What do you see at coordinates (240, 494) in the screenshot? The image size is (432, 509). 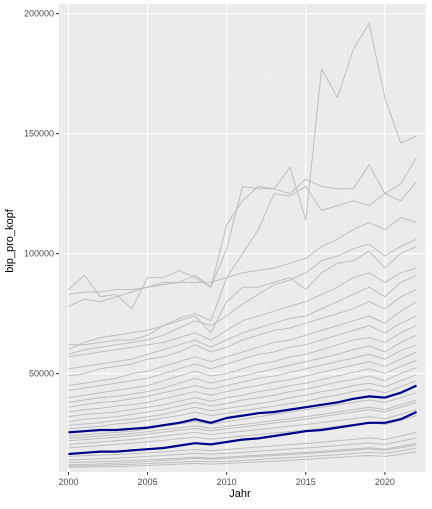 I see `x-axis-label: Jahr` at bounding box center [240, 494].